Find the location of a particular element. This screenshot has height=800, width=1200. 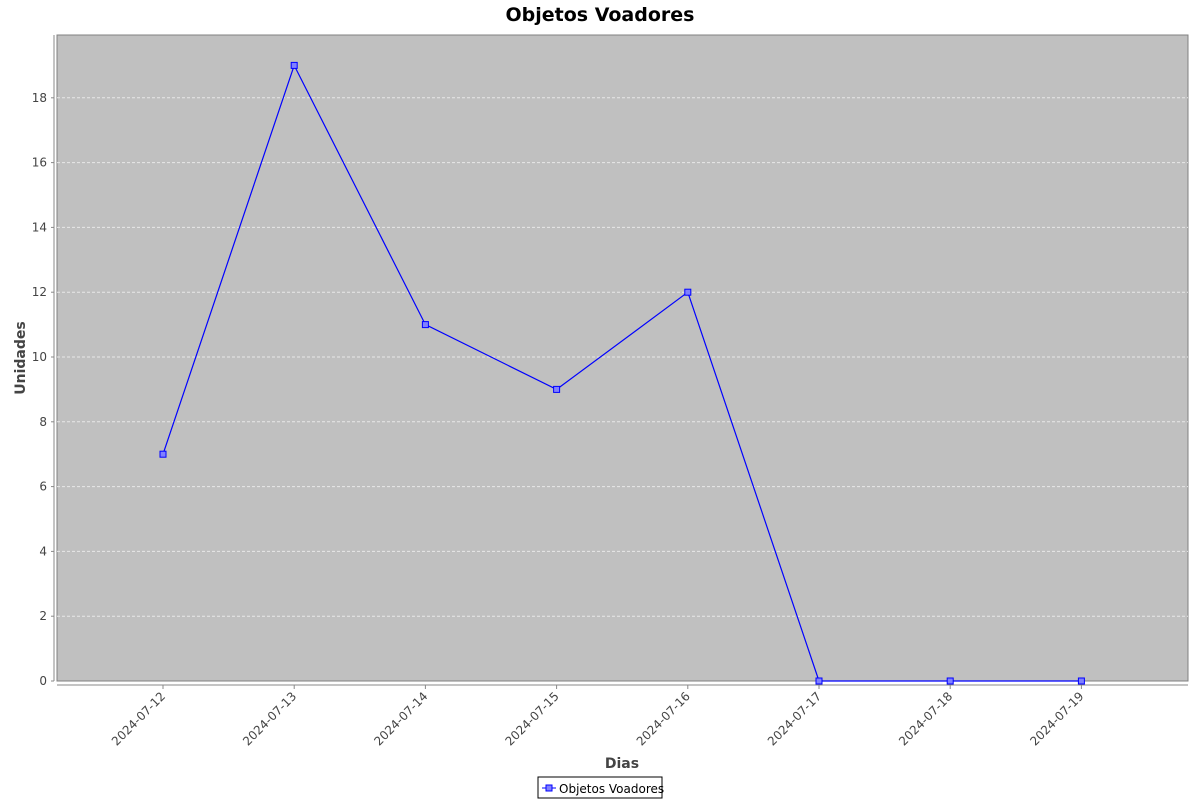

x-tick-label: 2024-07-15 is located at coordinates (532, 718).